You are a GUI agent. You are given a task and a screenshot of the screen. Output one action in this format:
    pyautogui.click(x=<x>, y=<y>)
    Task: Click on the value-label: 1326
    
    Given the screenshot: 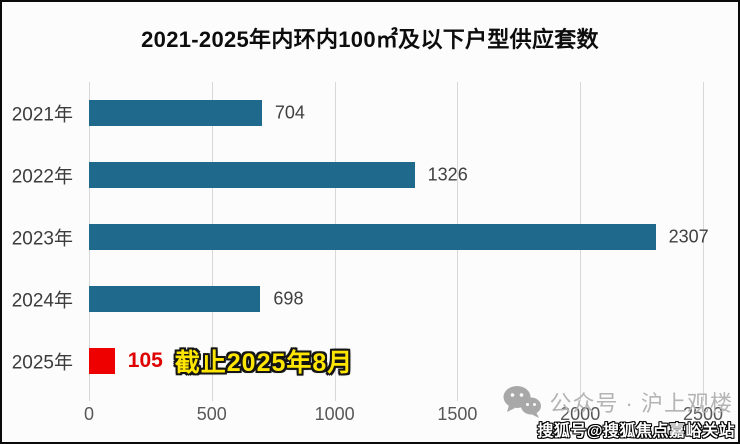 What is the action you would take?
    pyautogui.click(x=447, y=174)
    